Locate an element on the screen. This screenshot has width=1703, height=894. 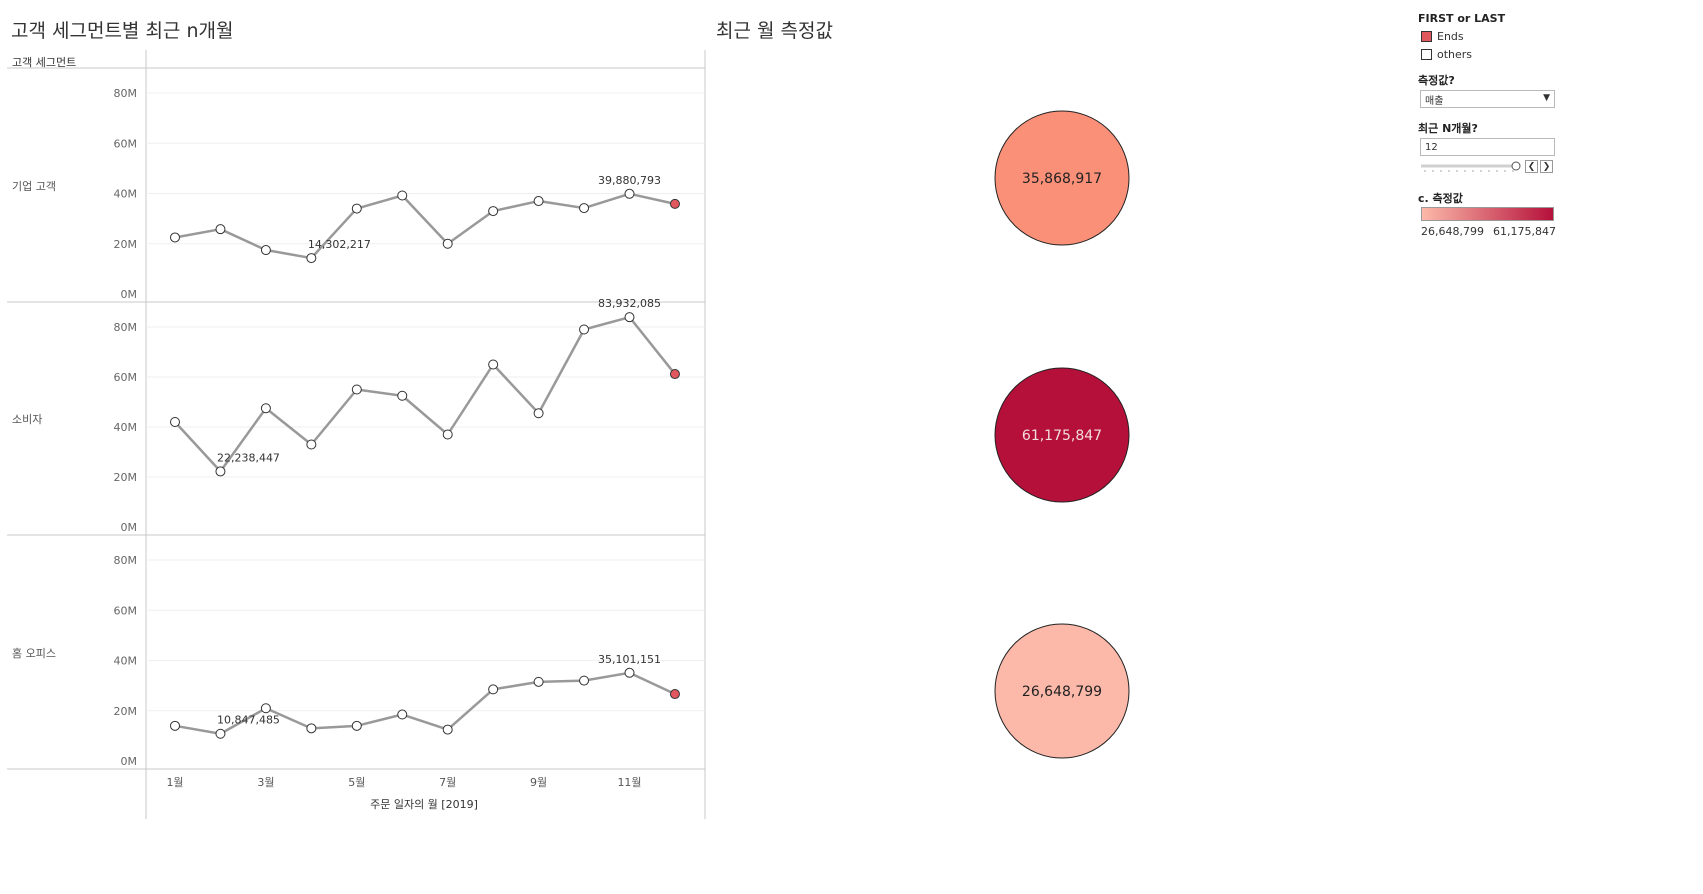
bubble-chart: 35,868,917 61,175,847 26,648,799 is located at coordinates (1062, 434).